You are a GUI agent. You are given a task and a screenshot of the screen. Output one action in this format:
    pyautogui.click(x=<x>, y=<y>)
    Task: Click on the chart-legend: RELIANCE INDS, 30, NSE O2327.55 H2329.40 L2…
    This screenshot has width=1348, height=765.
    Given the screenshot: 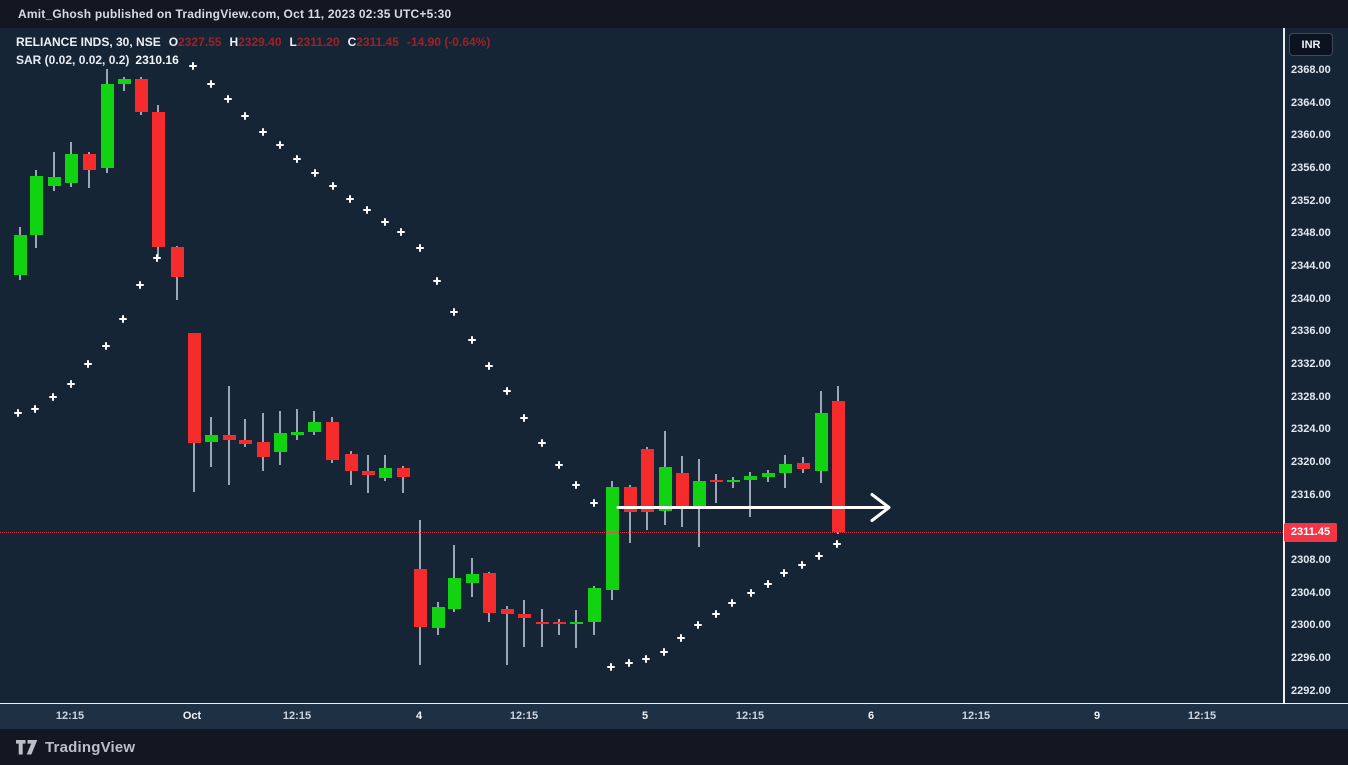 What is the action you would take?
    pyautogui.click(x=253, y=51)
    